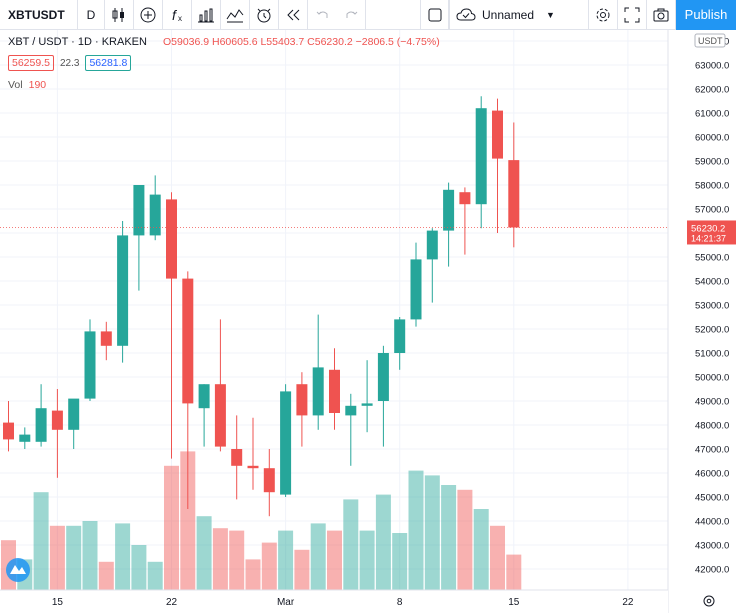 This screenshot has height=616, width=736. I want to click on time-tick-label: 8, so click(400, 602).